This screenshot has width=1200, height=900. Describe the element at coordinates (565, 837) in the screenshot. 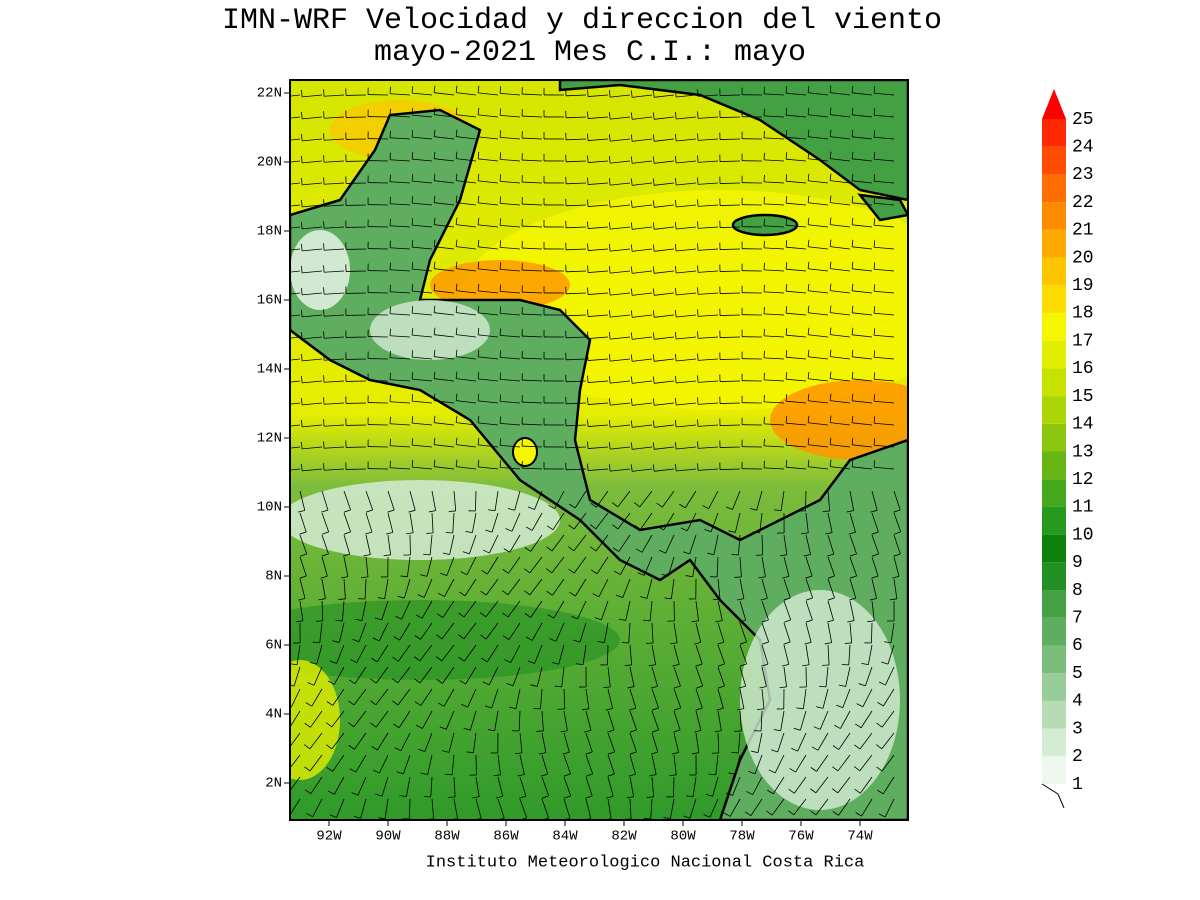

I see `lon-label: 84W` at that location.